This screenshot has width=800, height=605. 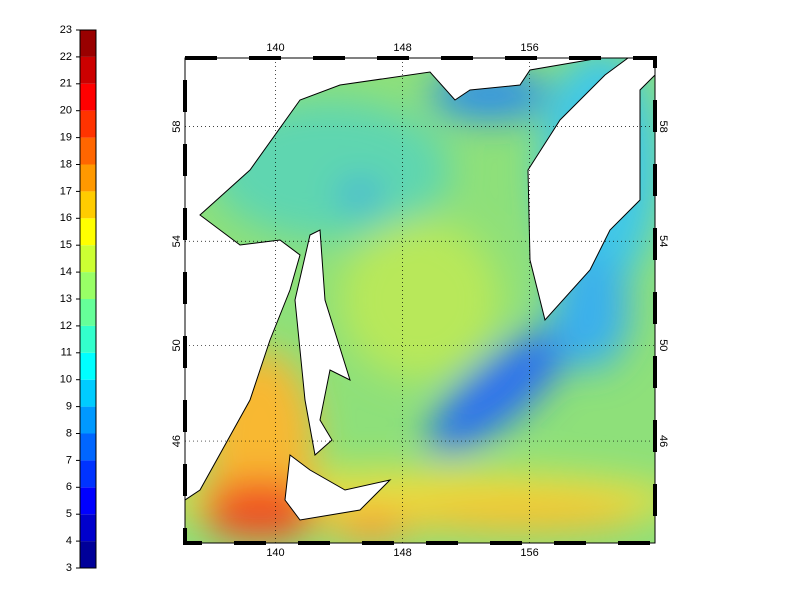 I want to click on colorbar-label: 19, so click(x=66, y=138).